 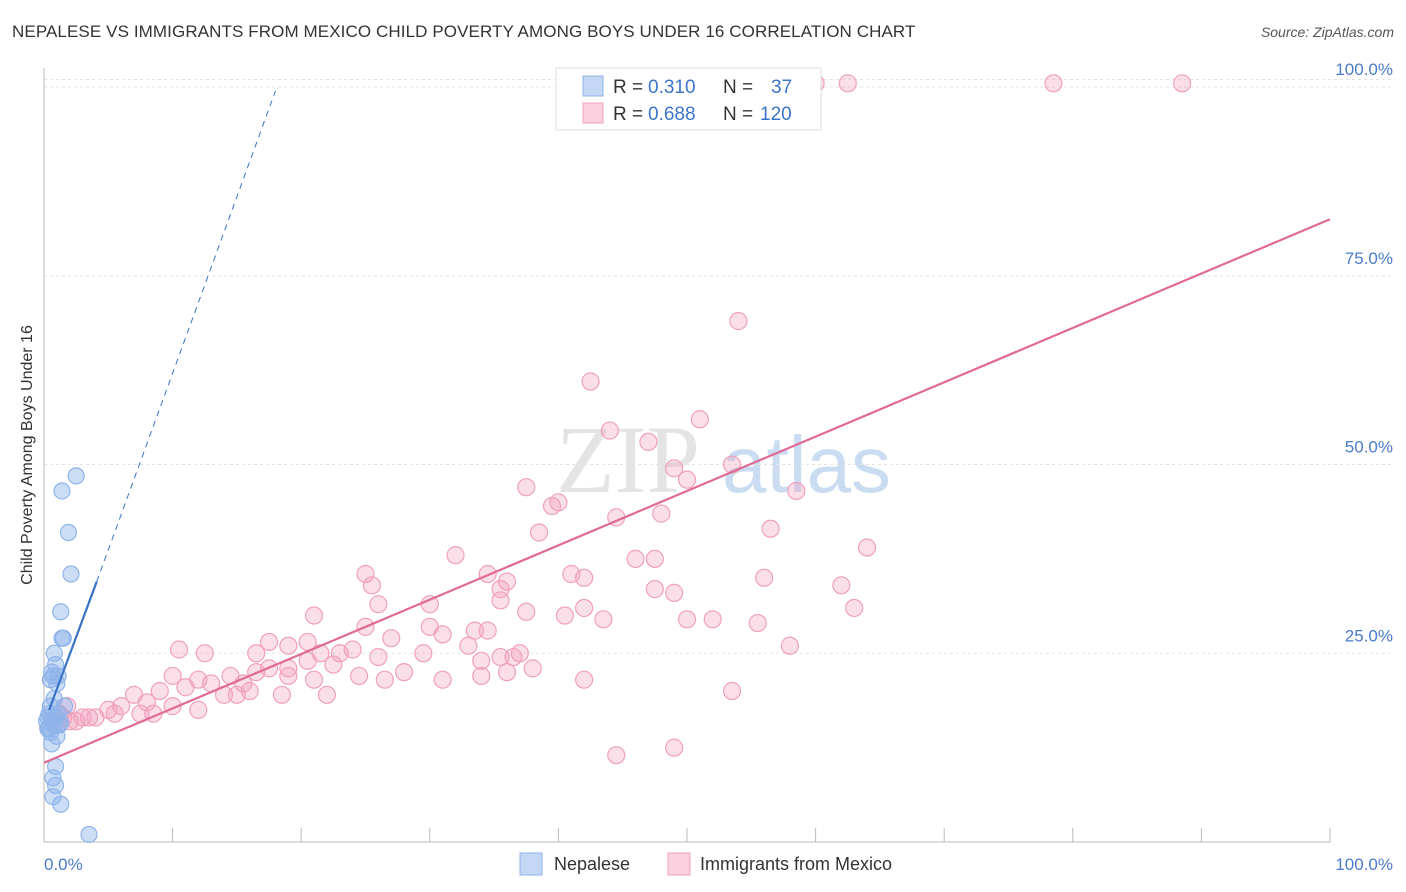 What do you see at coordinates (688, 99) in the screenshot?
I see `legend: R = 0.310 N = 37 R = 0.688 N = 120` at bounding box center [688, 99].